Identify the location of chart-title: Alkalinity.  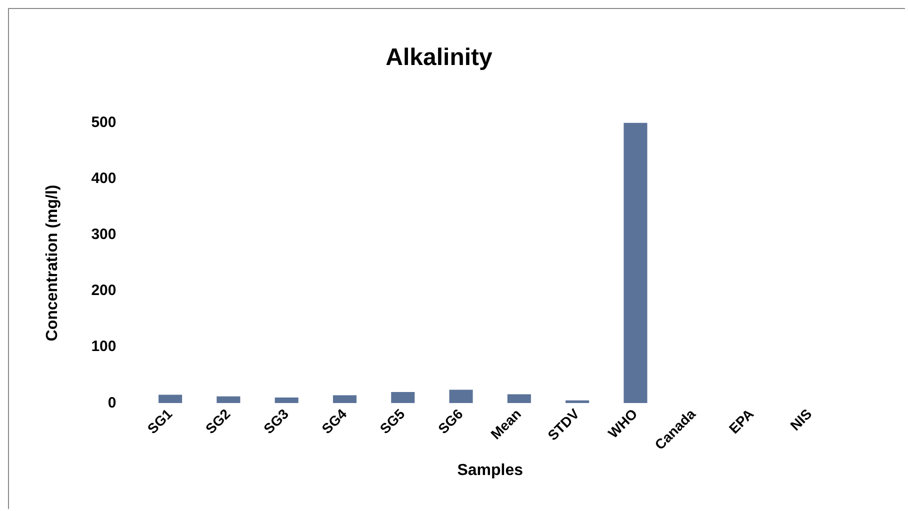
(439, 58).